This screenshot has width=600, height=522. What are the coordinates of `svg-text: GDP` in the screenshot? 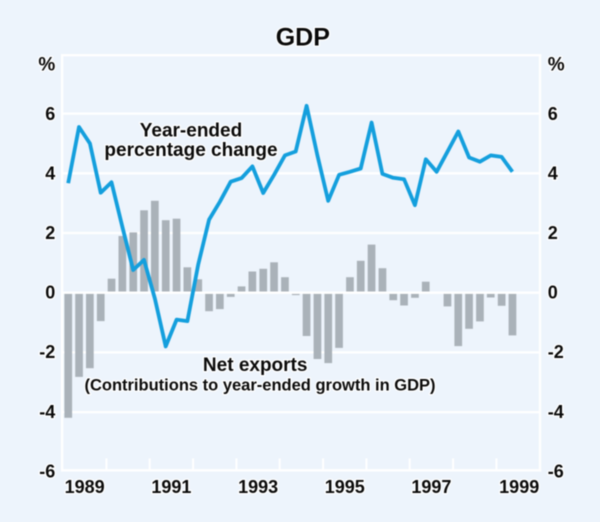 It's located at (303, 37).